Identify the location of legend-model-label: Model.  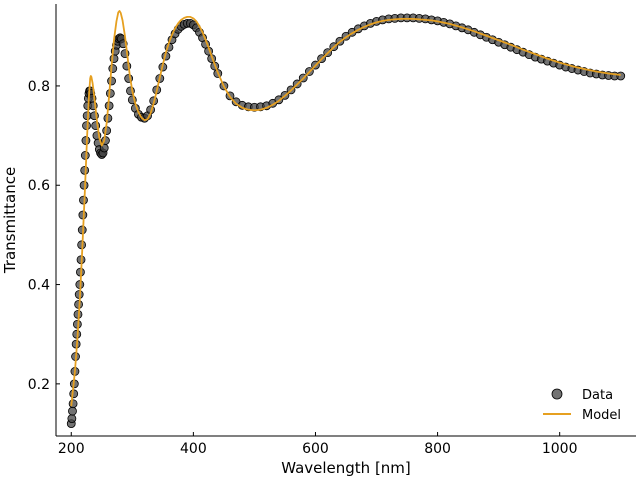
(601, 415).